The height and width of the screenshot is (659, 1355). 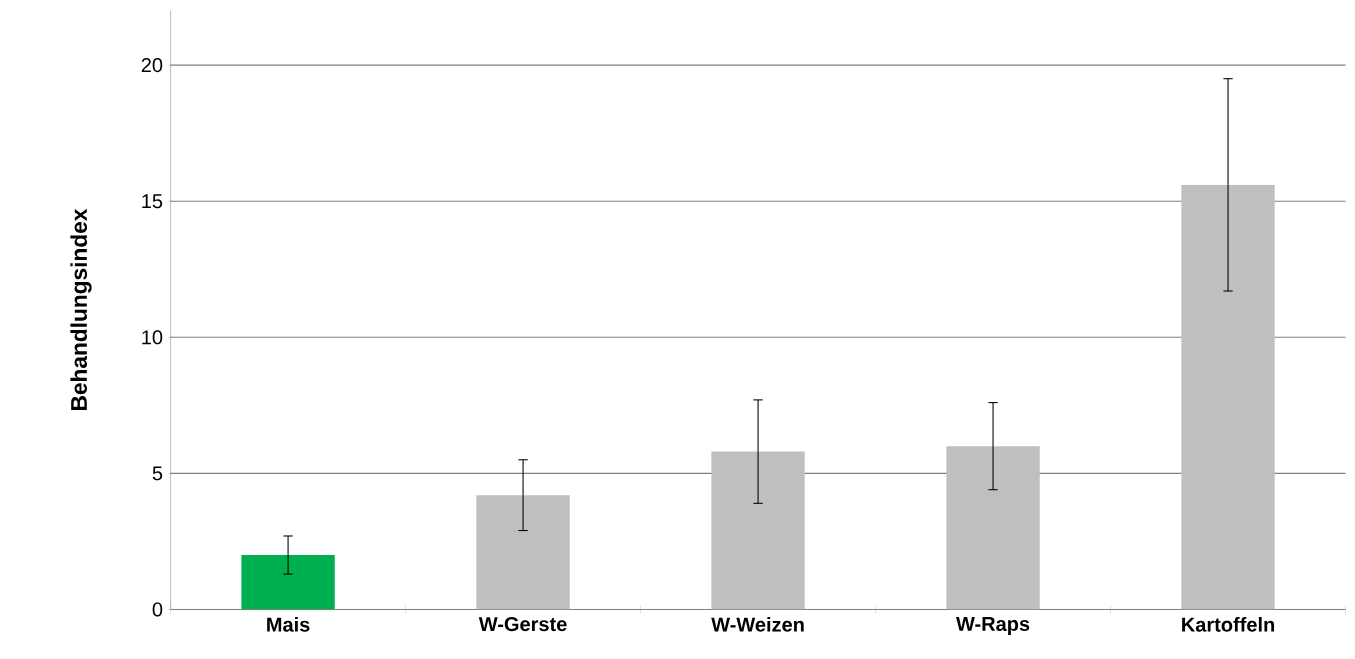 What do you see at coordinates (288, 624) in the screenshot?
I see `x-tick-label: Mais` at bounding box center [288, 624].